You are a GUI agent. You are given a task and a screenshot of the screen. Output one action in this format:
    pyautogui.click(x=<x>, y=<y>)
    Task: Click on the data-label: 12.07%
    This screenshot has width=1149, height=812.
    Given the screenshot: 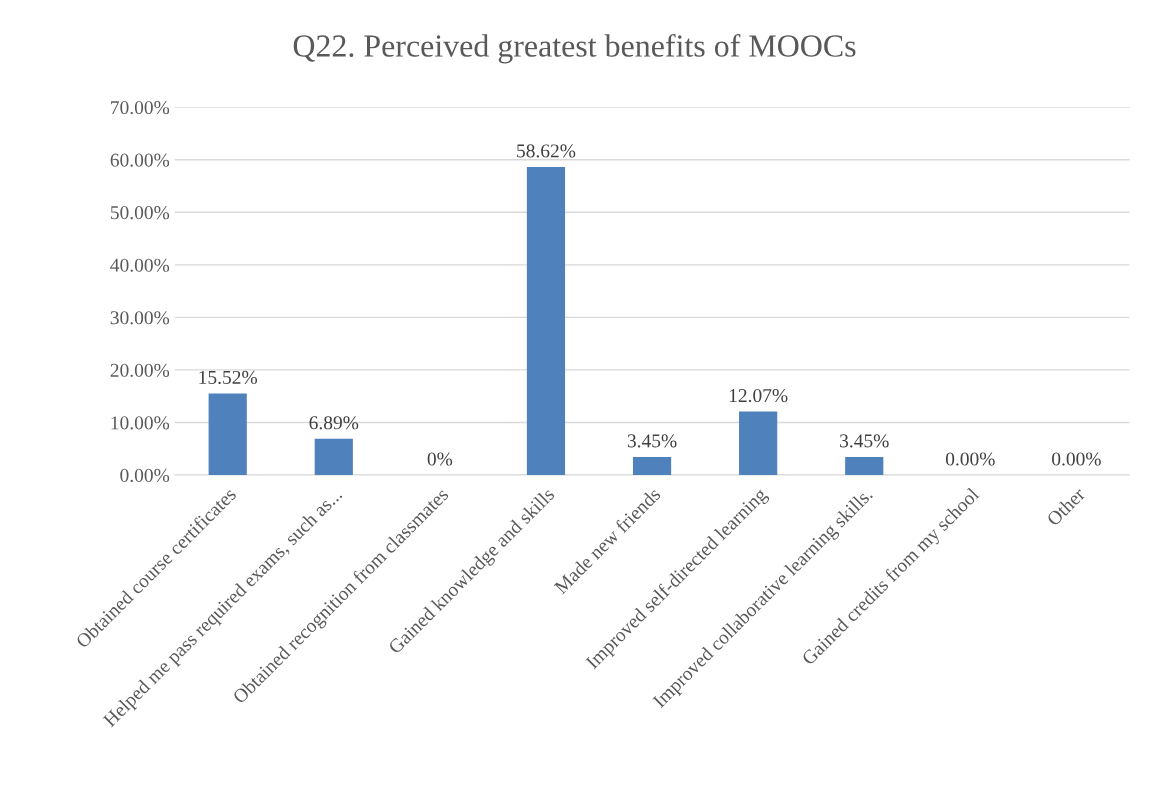 What is the action you would take?
    pyautogui.click(x=758, y=395)
    